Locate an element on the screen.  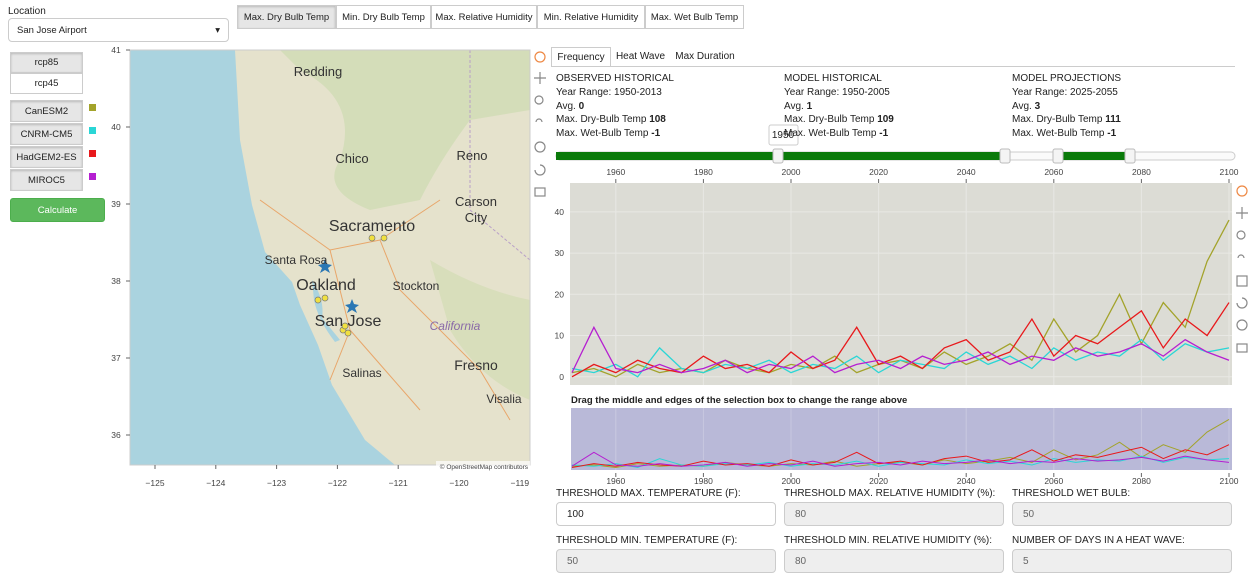
map-y-tick-label: 36 is located at coordinates (116, 435).